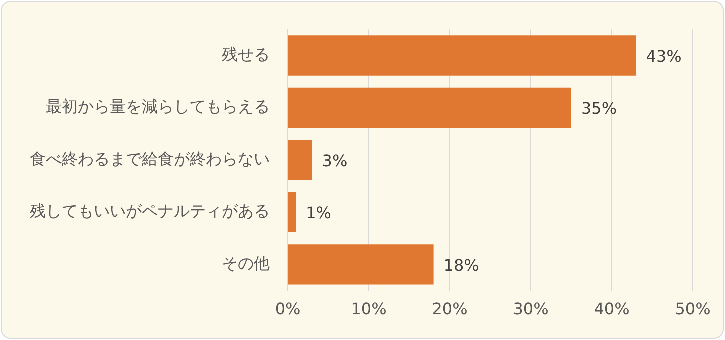 This screenshot has width=725, height=340. I want to click on y-tick-label: 最初から量を減らしてもらえる, so click(158, 106).